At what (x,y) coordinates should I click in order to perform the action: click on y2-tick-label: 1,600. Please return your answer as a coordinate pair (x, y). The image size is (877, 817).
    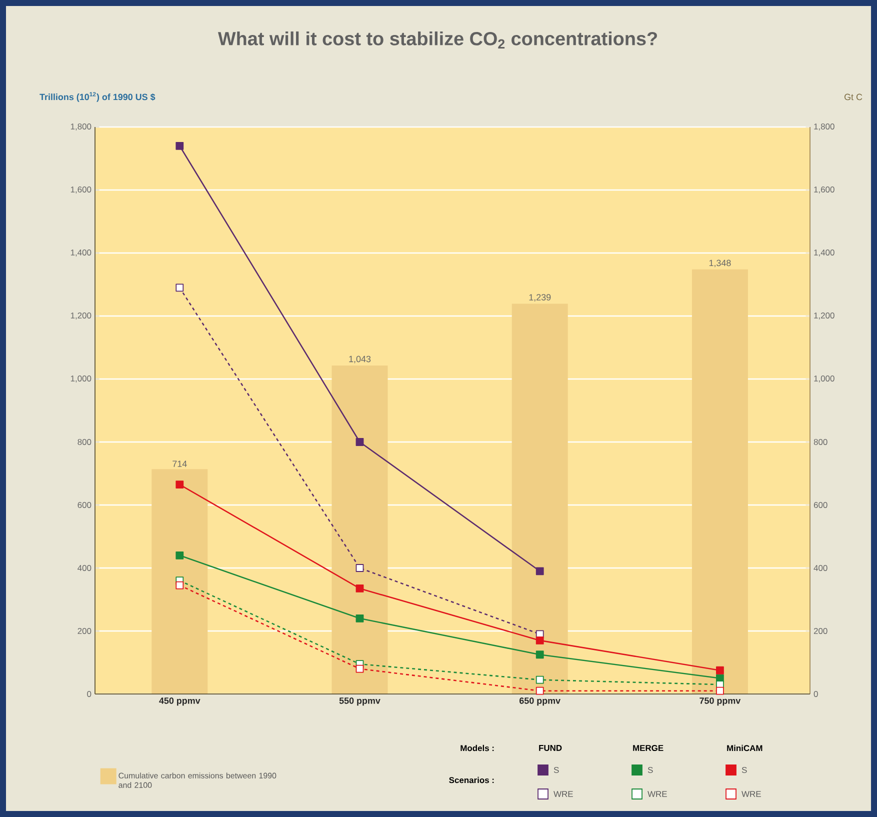
    Looking at the image, I should click on (824, 190).